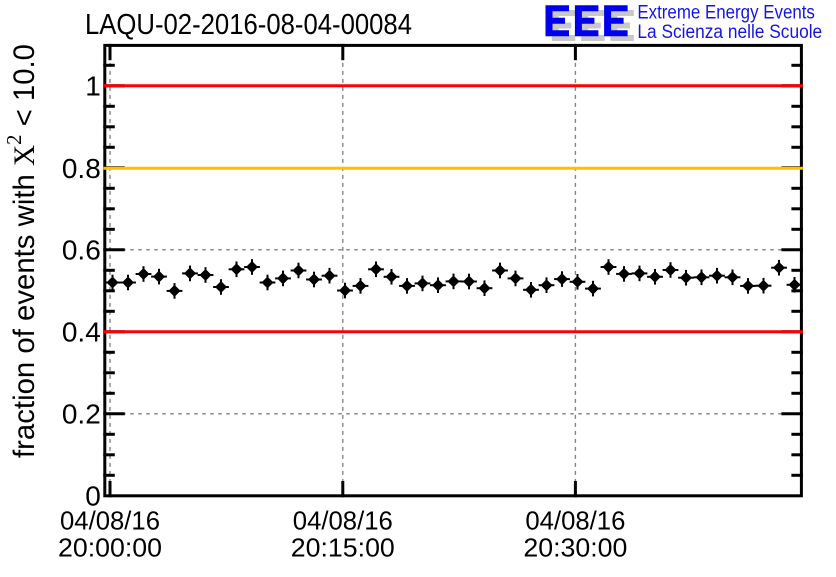 This screenshot has height=577, width=836. What do you see at coordinates (726, 13) in the screenshot?
I see `svg-text: Extreme Energy Events` at bounding box center [726, 13].